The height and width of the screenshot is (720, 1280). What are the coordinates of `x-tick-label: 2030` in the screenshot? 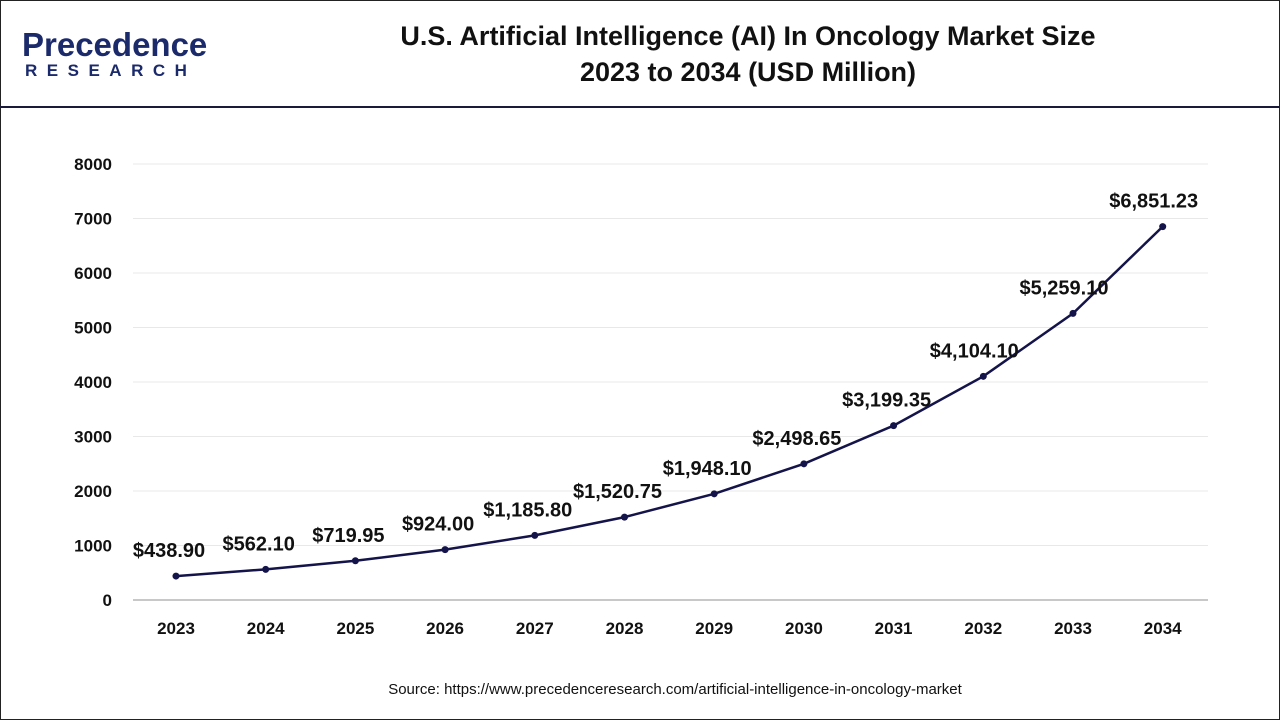 It's located at (804, 628).